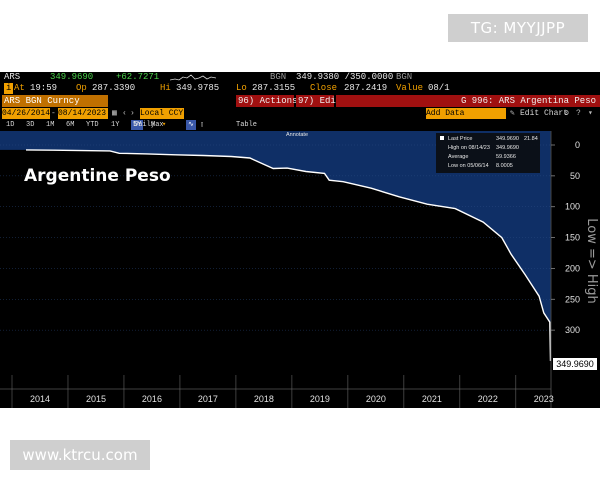 The height and width of the screenshot is (480, 600). Describe the element at coordinates (157, 125) in the screenshot. I see `period-button-max: Max` at that location.